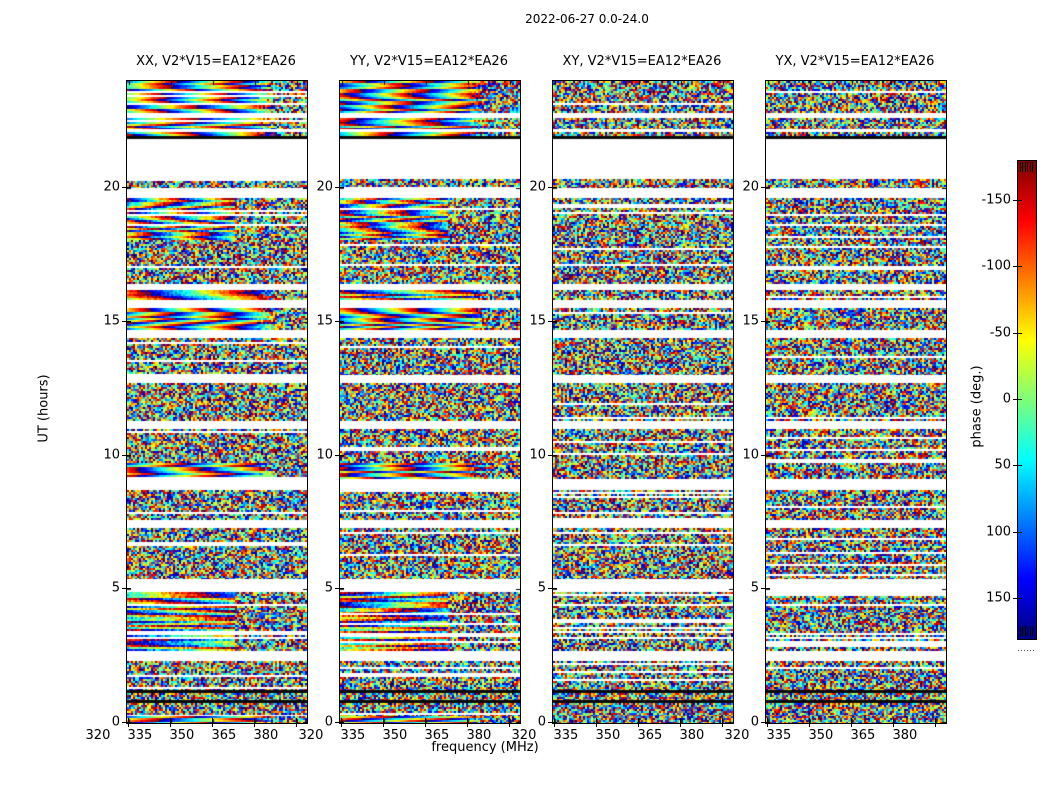 Image resolution: width=1050 pixels, height=800 pixels. What do you see at coordinates (1006, 399) in the screenshot?
I see `colorbar-tick-label: 0` at bounding box center [1006, 399].